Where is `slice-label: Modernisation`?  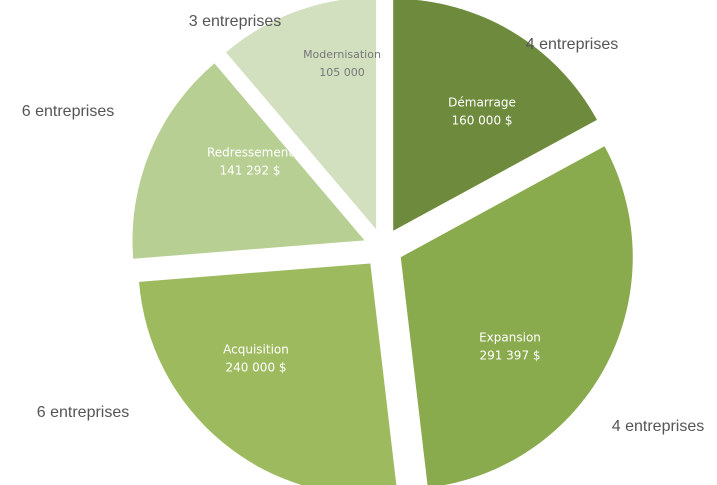 slice-label: Modernisation is located at coordinates (342, 54).